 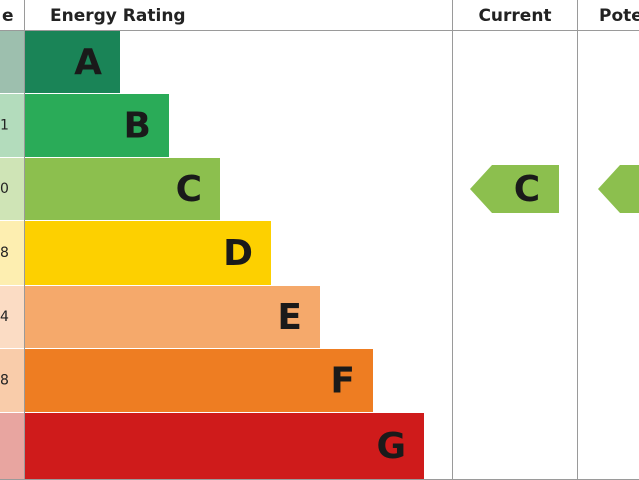 I want to click on potential-arrow, so click(x=618, y=189).